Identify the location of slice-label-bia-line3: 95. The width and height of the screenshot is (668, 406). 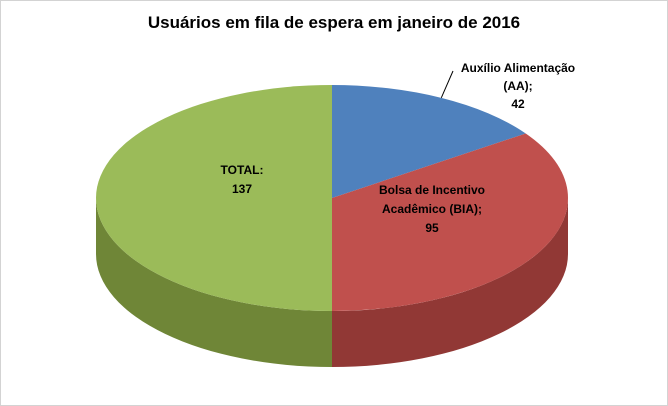
(432, 228).